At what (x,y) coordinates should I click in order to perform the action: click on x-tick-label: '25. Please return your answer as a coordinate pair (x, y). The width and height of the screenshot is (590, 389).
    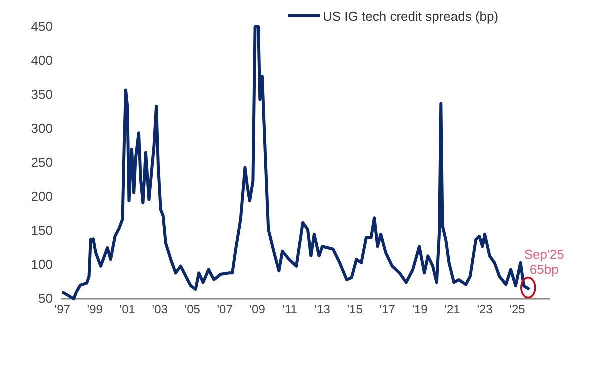
    Looking at the image, I should click on (518, 309).